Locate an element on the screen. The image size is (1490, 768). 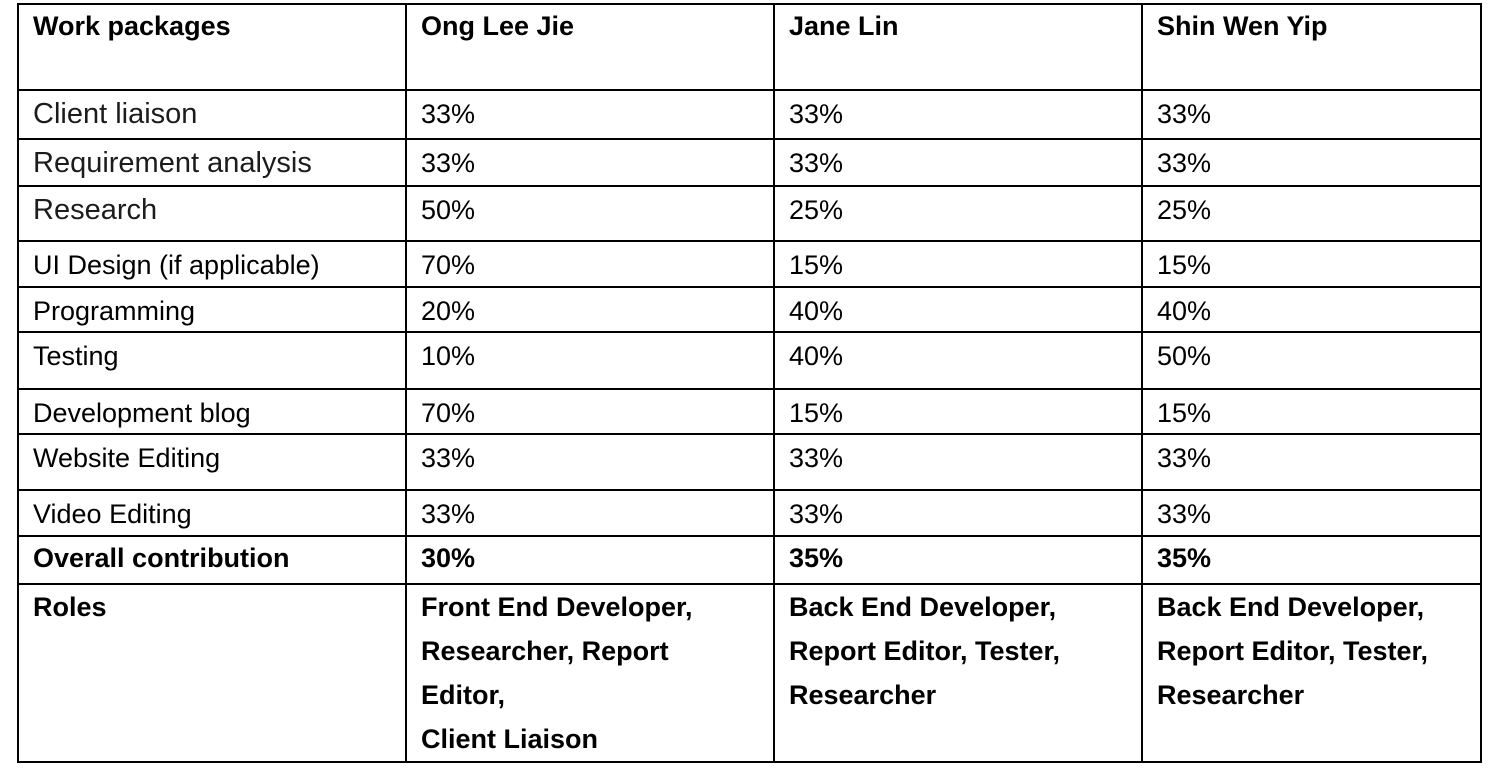
table-row: Testing 10% 40% 50% is located at coordinates (749, 360).